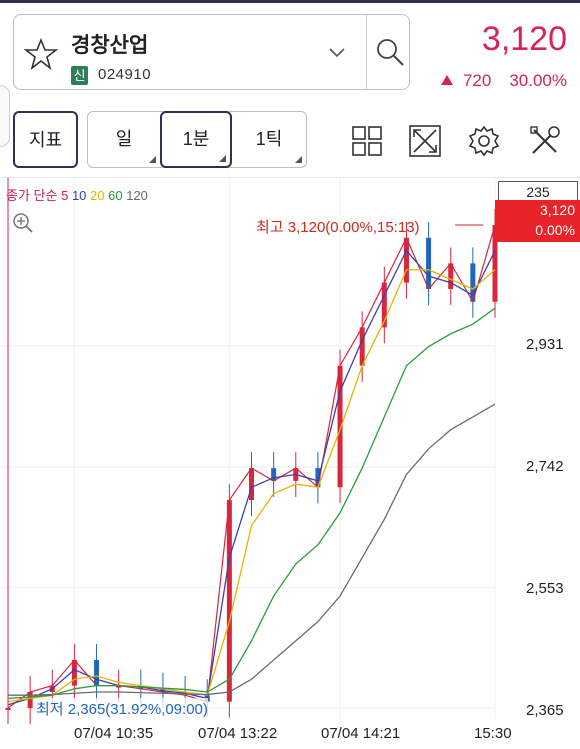 The height and width of the screenshot is (749, 580). What do you see at coordinates (538, 192) in the screenshot?
I see `volume-box: 235` at bounding box center [538, 192].